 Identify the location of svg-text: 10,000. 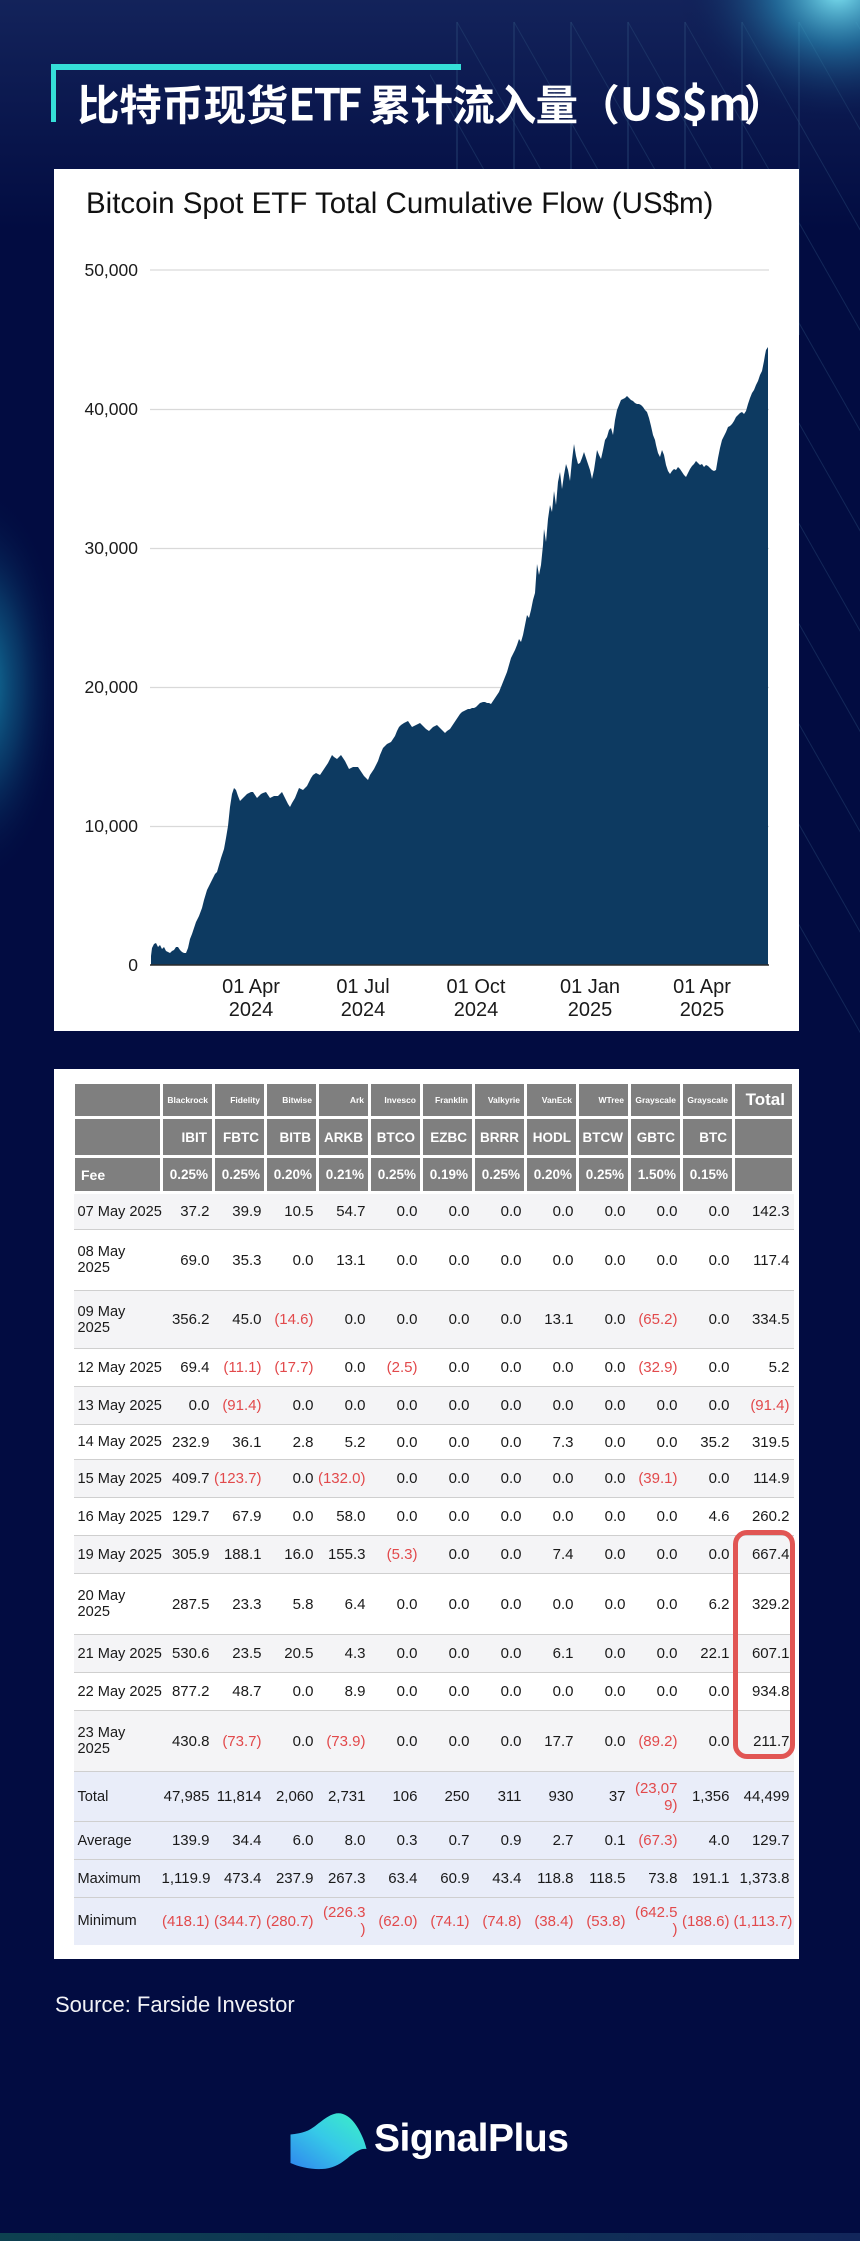
(111, 826).